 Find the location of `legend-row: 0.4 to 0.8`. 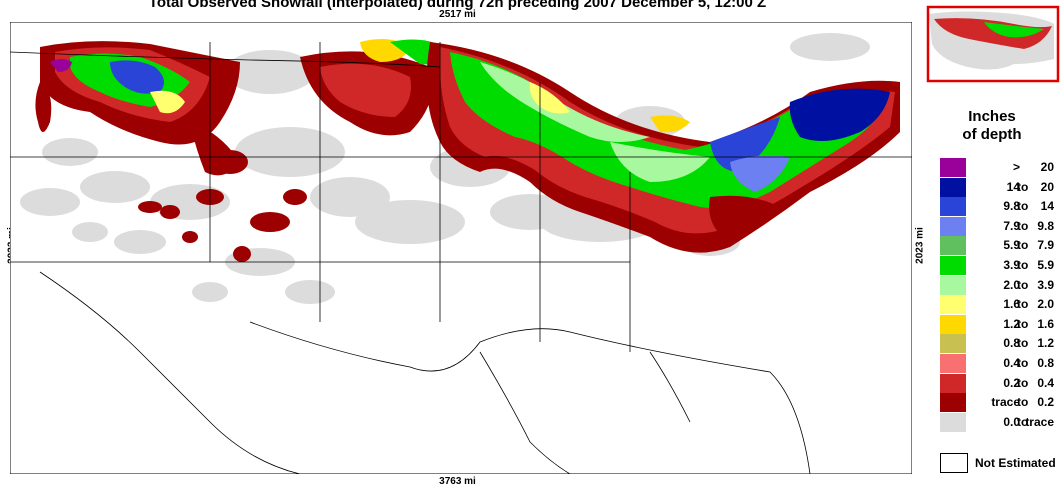

legend-row: 0.4 to 0.8 is located at coordinates (1000, 363).